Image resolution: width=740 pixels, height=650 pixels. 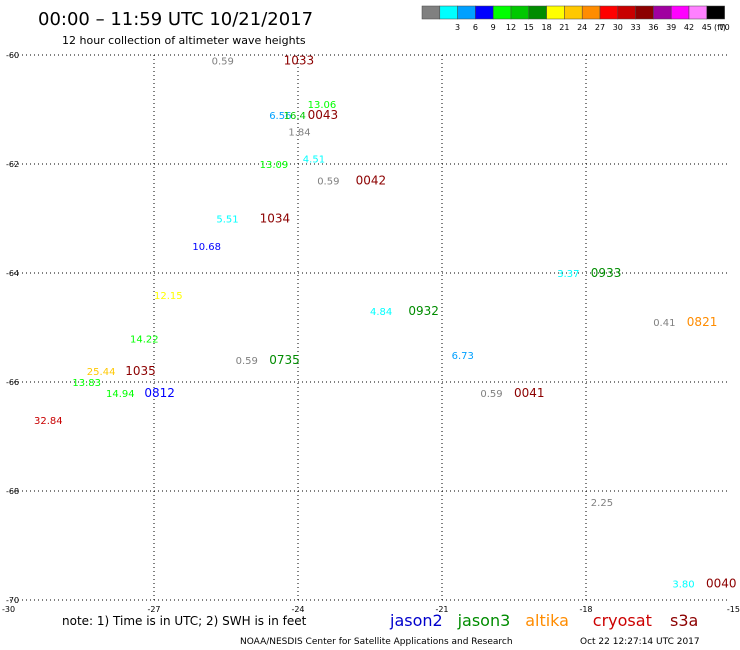 What do you see at coordinates (175, 19) in the screenshot?
I see `page-title: 00:00 – 11:59 UTC 10/21/2017` at bounding box center [175, 19].